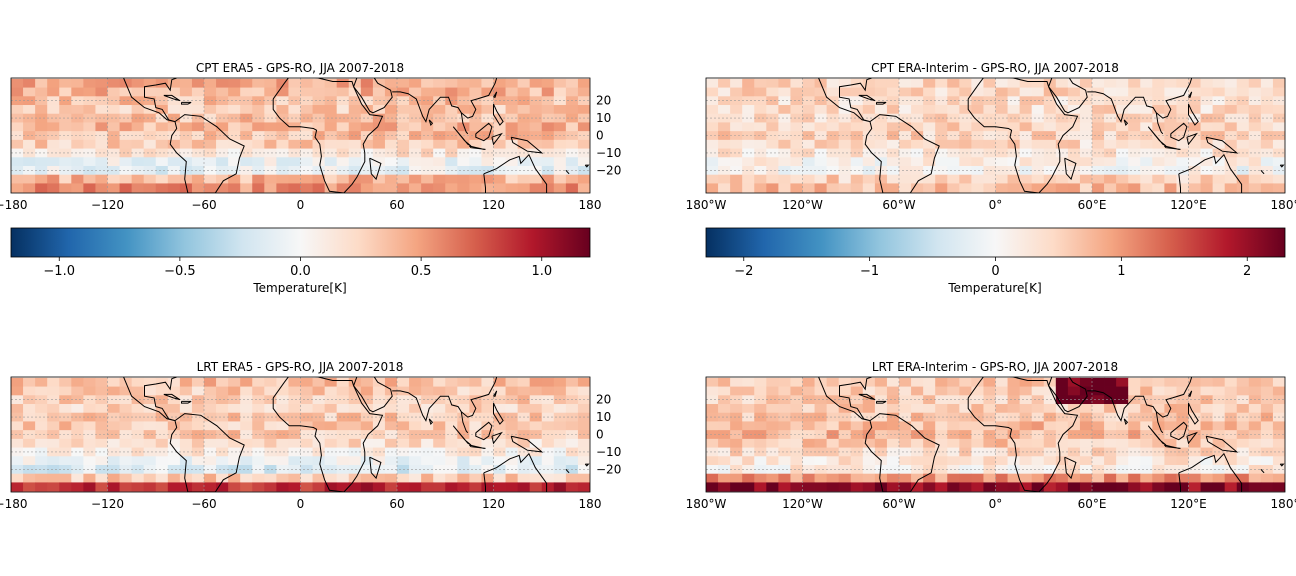  Describe the element at coordinates (1188, 205) in the screenshot. I see `lon-tick-label: 120°E` at that location.